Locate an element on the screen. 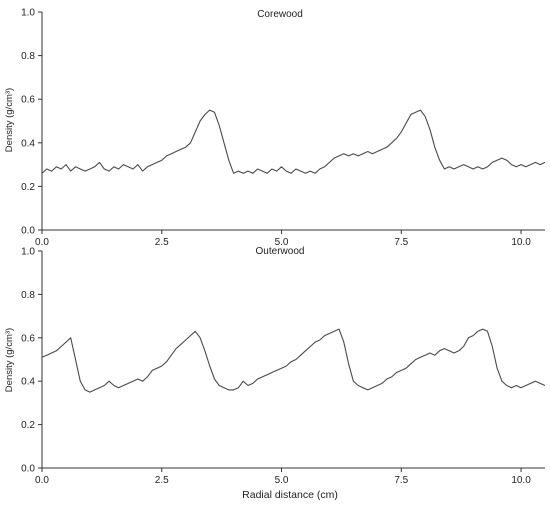 This screenshot has height=507, width=550. panel-title: Corewood is located at coordinates (280, 14).